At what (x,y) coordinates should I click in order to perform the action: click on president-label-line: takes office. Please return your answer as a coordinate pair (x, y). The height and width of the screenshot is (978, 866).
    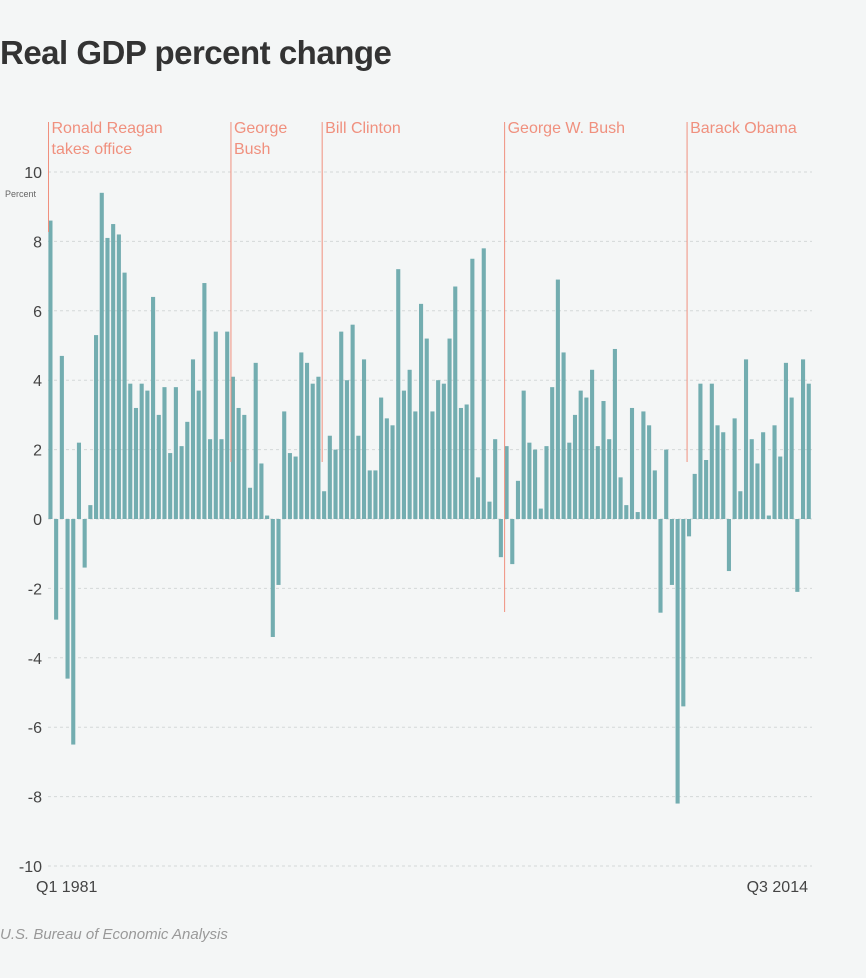
    Looking at the image, I should click on (92, 149).